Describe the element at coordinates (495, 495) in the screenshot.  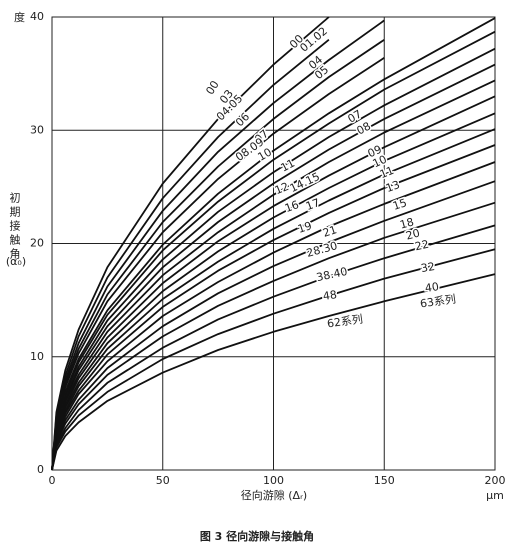
I see `x-unit: μm` at that location.